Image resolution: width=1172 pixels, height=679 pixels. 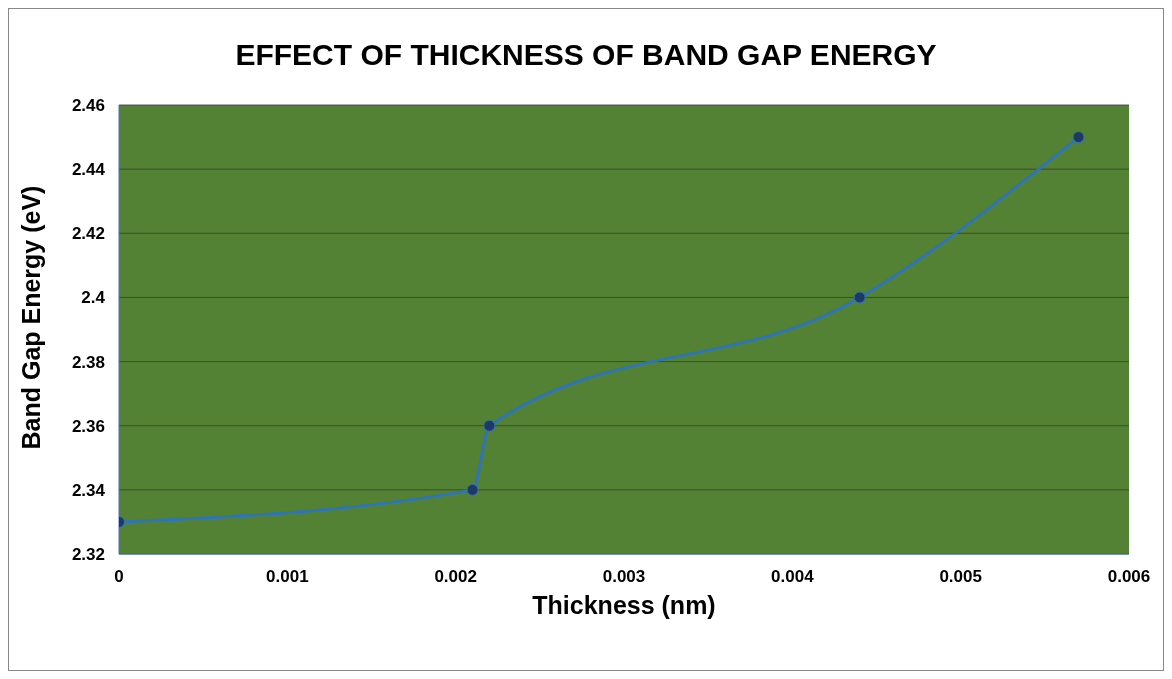 What do you see at coordinates (88, 426) in the screenshot?
I see `y-tick-label: 2.36` at bounding box center [88, 426].